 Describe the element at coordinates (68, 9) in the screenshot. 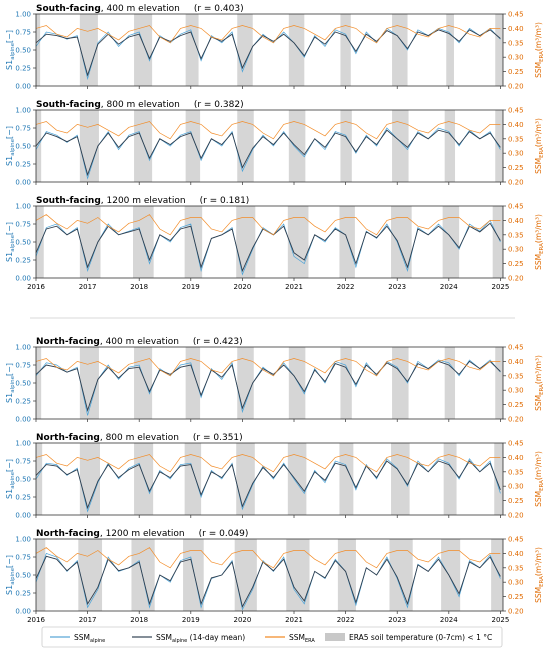

I see `panel-title-bold: South-facing` at that location.